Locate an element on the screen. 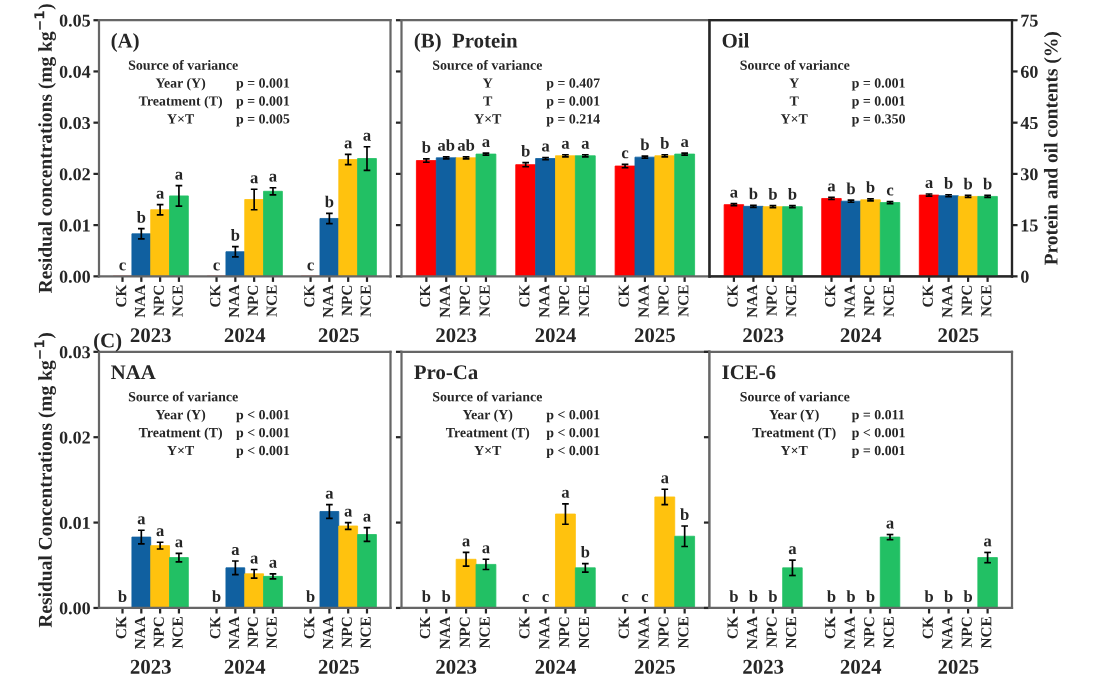 The width and height of the screenshot is (1100, 674). y2-tick-label: 60 is located at coordinates (1029, 71).